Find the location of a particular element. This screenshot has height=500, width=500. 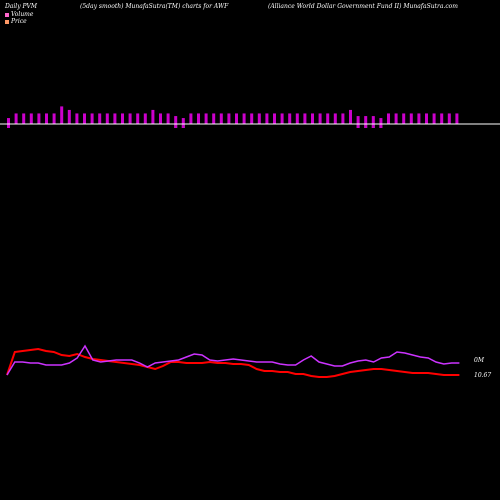

legend-volume-label: Volume is located at coordinates (22, 14).